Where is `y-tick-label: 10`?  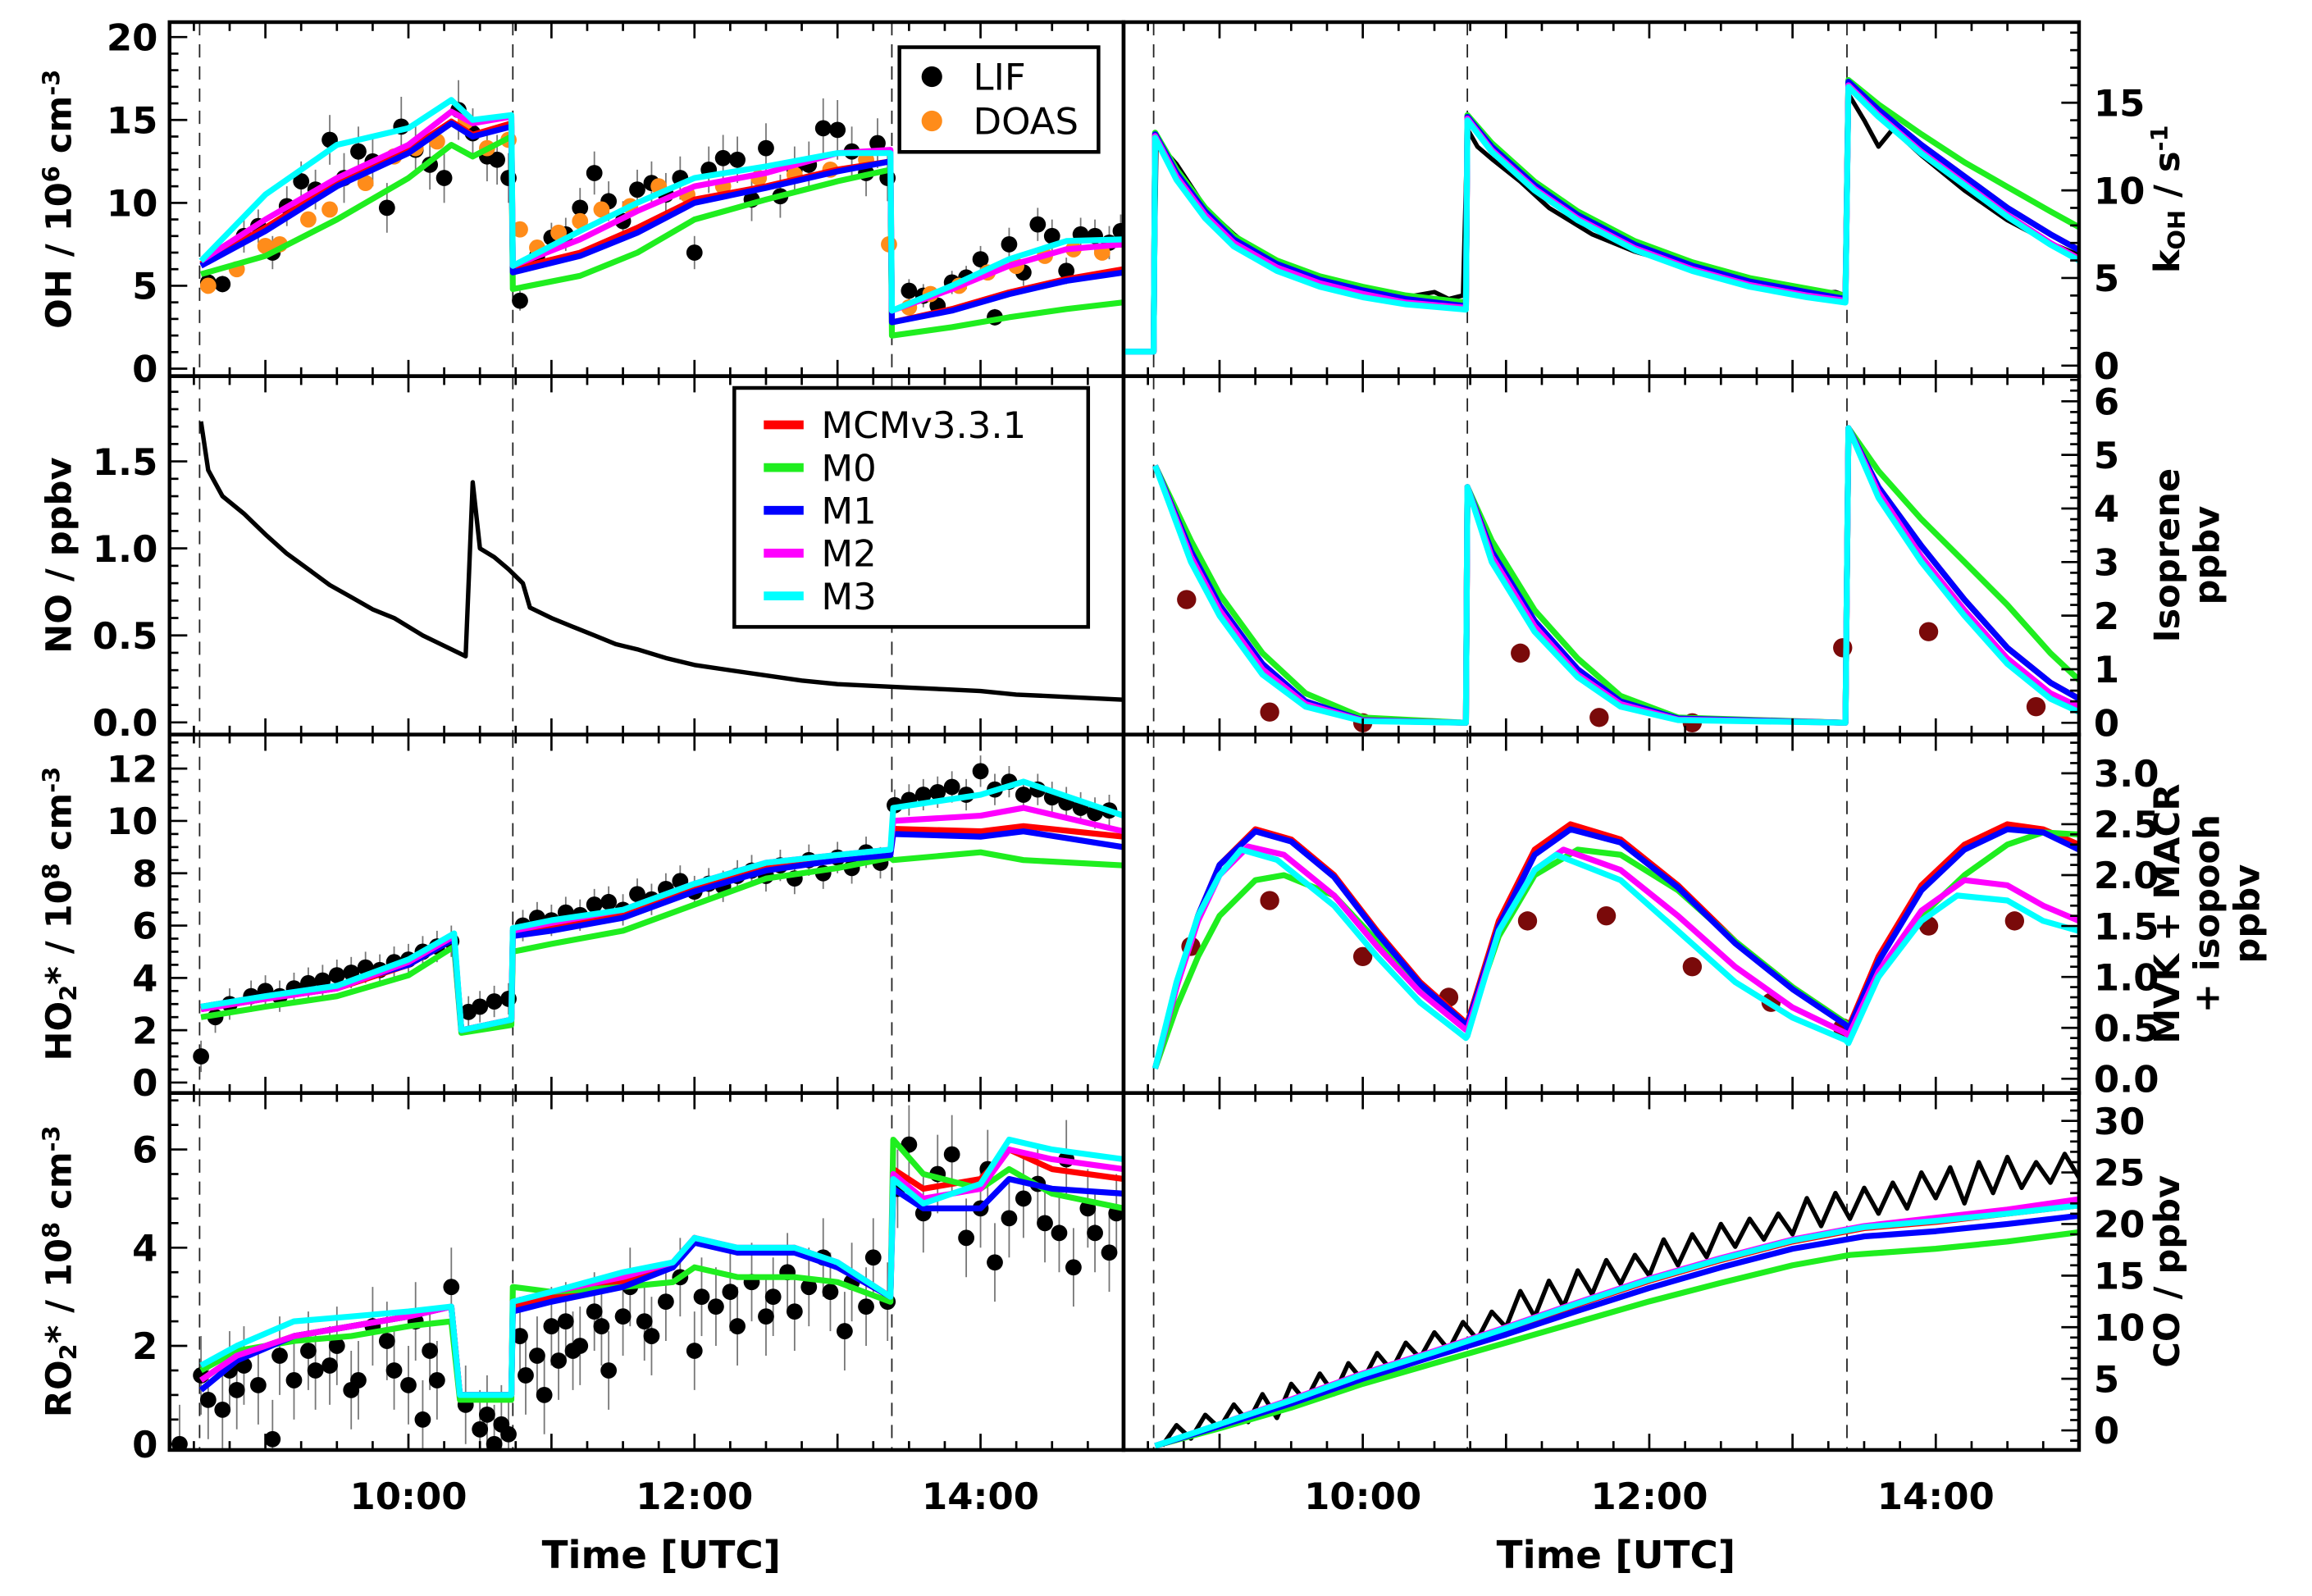
y-tick-label: 10 is located at coordinates (132, 821).